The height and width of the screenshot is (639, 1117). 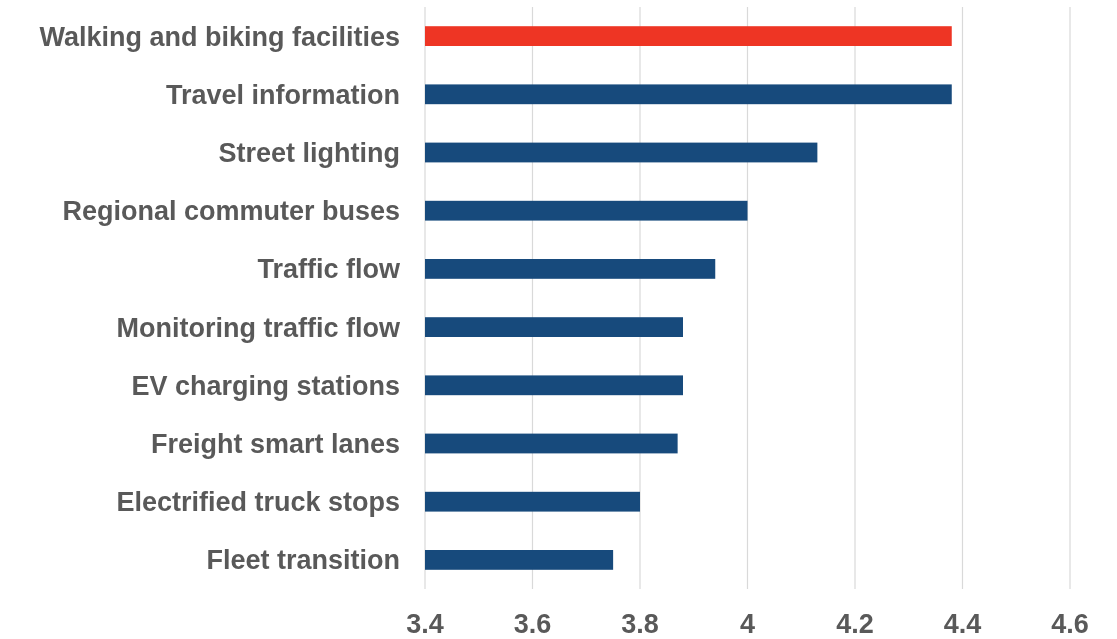 I want to click on x-tick-label: 3.4, so click(x=425, y=624).